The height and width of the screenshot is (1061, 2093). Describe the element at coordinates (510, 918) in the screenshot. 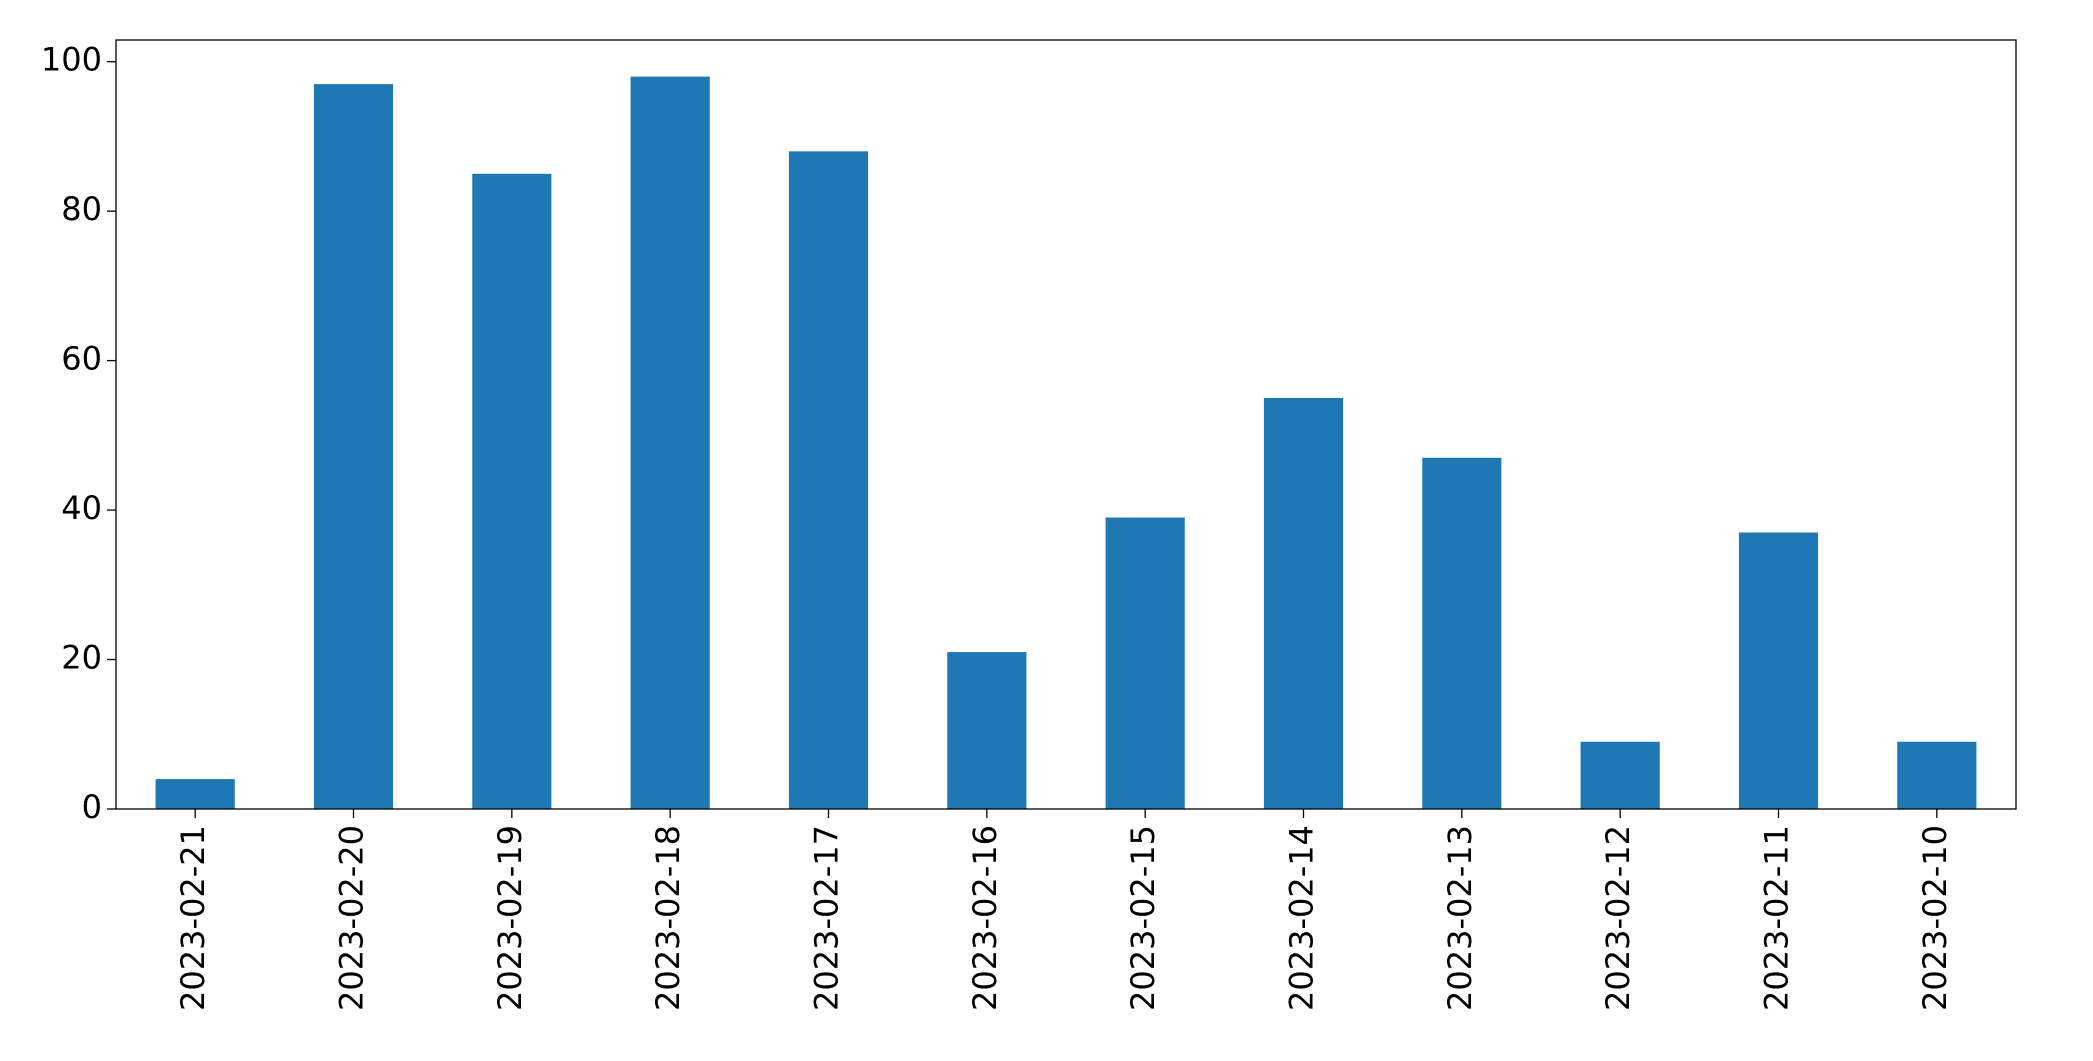

I see `x-tick-label: 2023-02-19` at that location.